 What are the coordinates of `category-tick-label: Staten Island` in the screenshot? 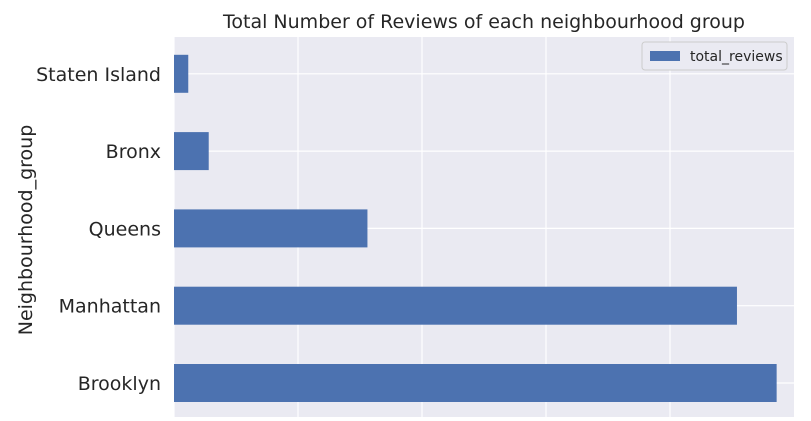 It's located at (98, 75).